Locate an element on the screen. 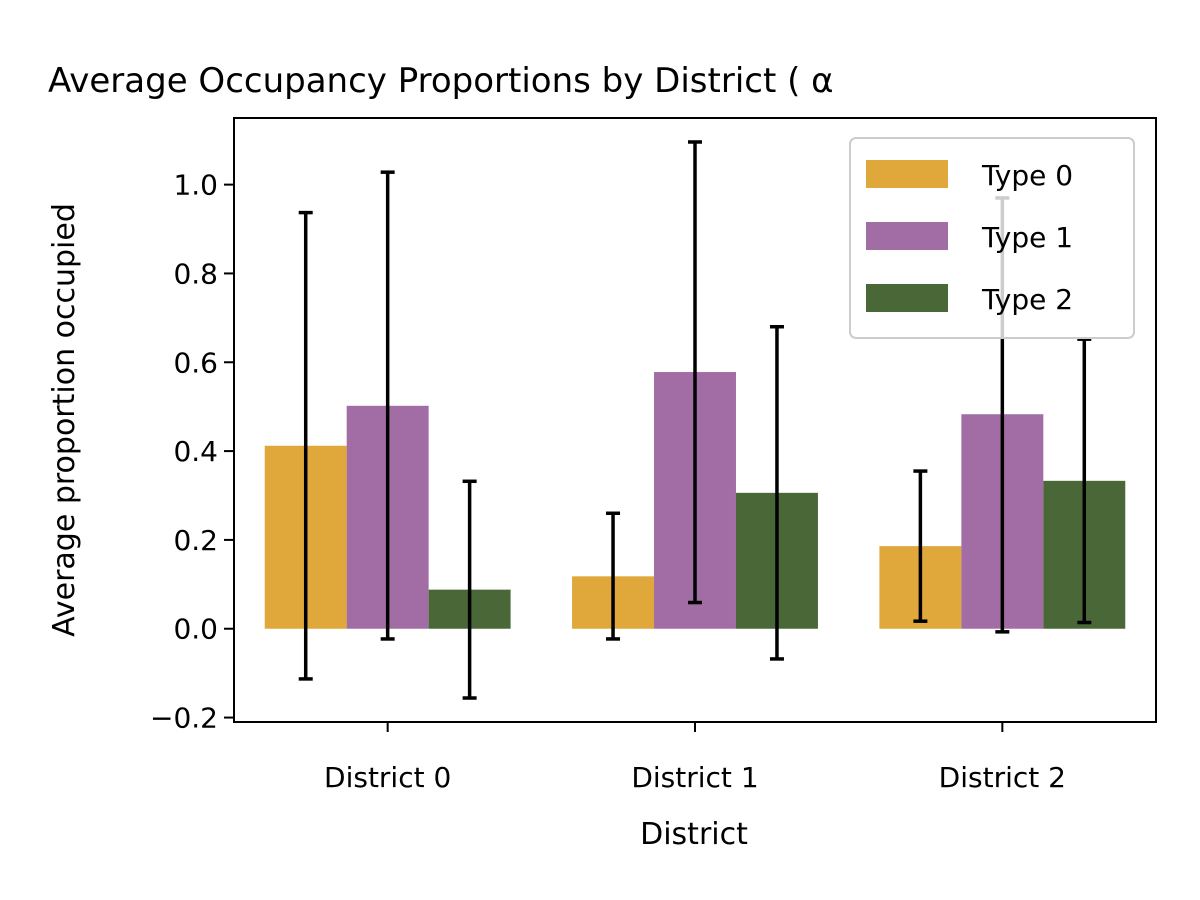 The height and width of the screenshot is (900, 1200). y-tick-label: 0.6 is located at coordinates (195, 362).